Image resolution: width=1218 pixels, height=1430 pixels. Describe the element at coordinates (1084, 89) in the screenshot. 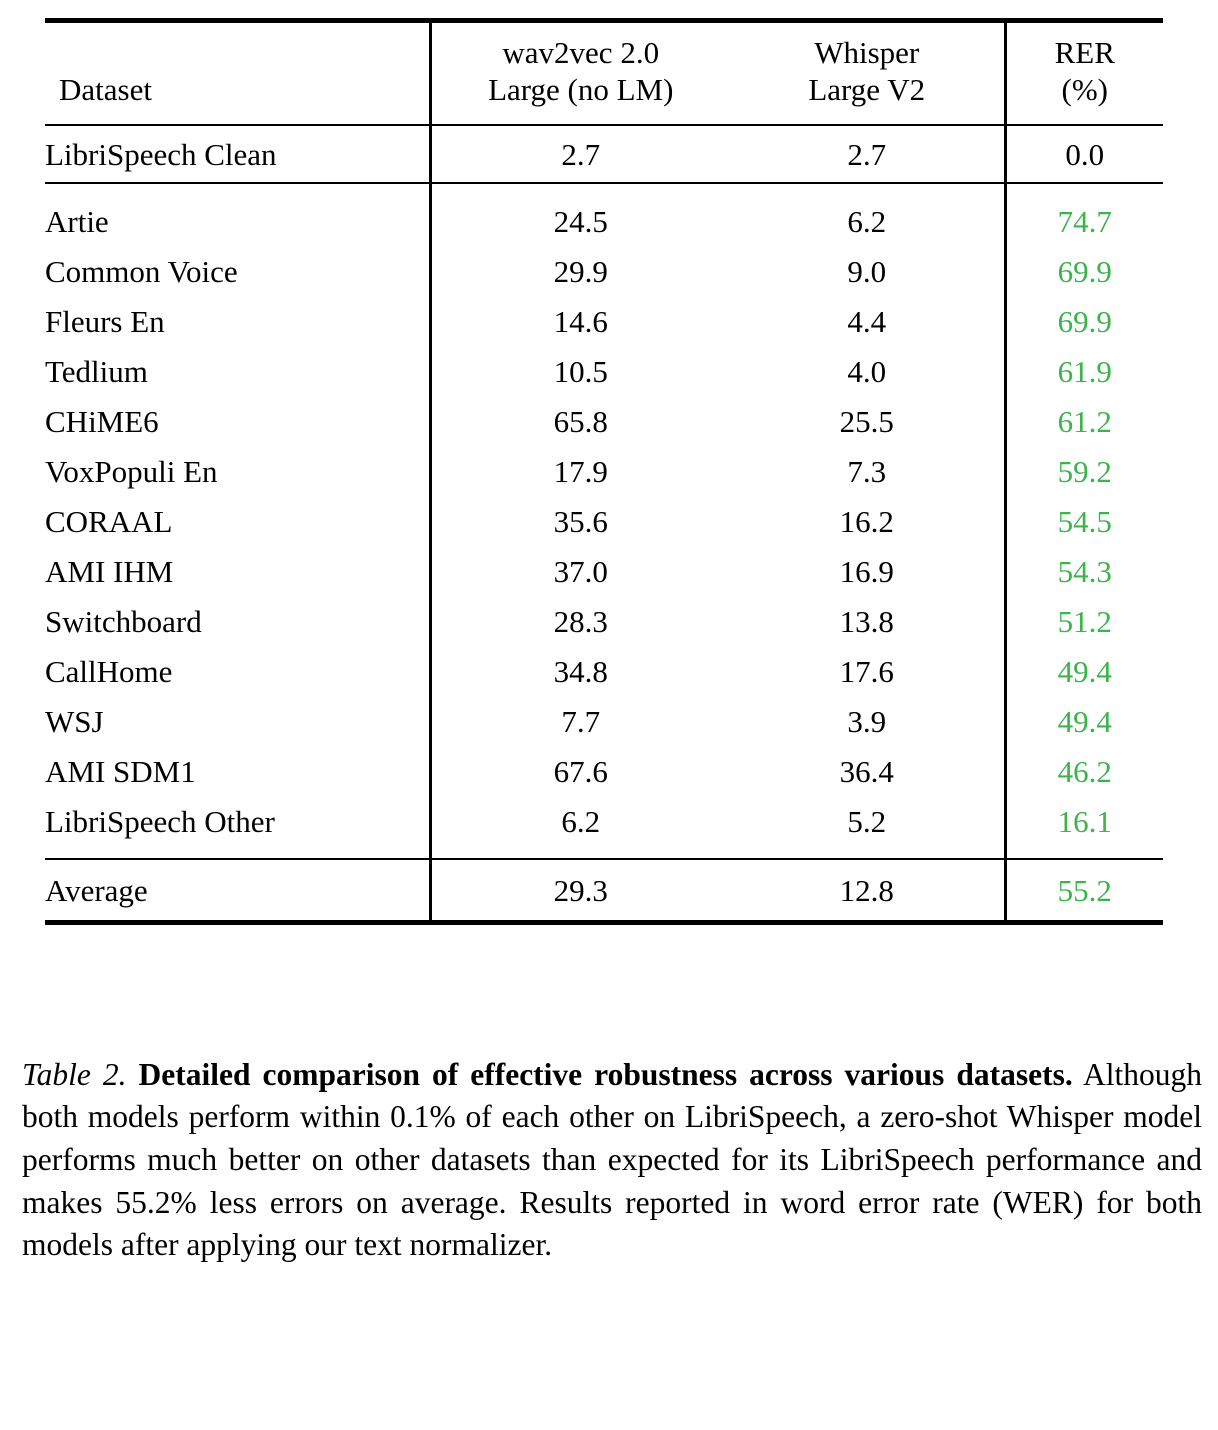

I see `header-label-rer-line2: (%)` at that location.